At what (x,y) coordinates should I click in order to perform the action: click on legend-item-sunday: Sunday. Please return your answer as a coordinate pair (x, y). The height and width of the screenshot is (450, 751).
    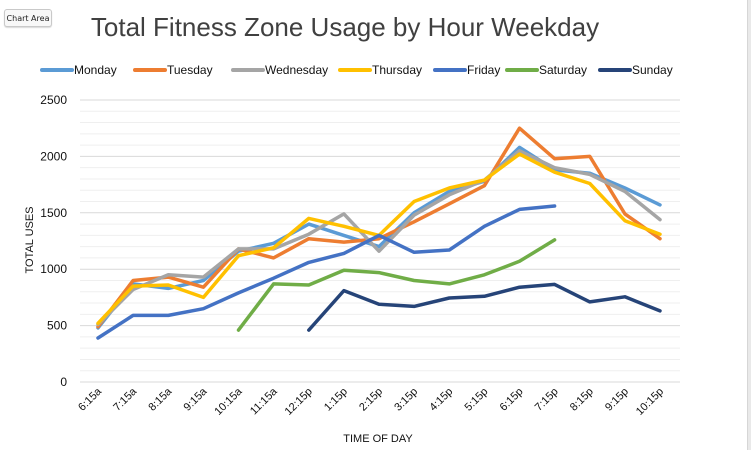
    Looking at the image, I should click on (635, 70).